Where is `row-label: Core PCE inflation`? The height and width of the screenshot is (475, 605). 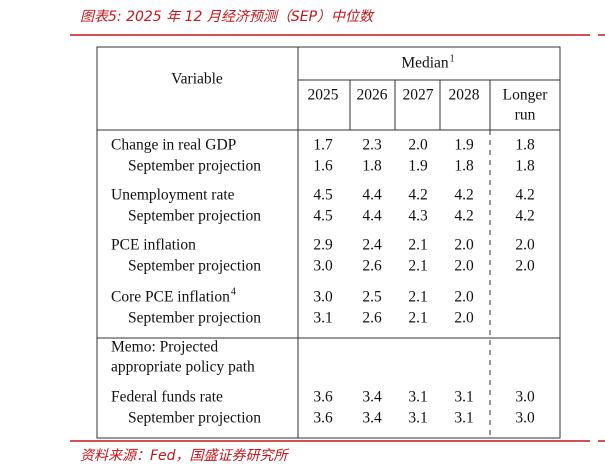
row-label: Core PCE inflation is located at coordinates (170, 297).